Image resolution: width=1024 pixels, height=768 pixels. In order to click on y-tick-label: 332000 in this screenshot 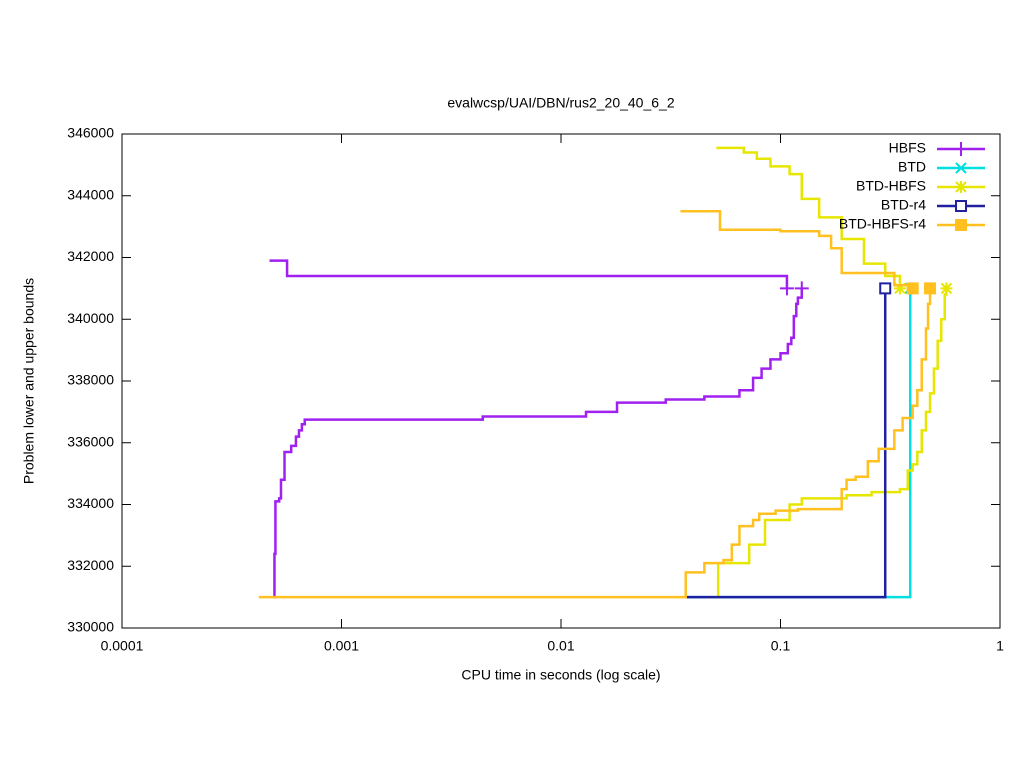, I will do `click(90, 565)`.